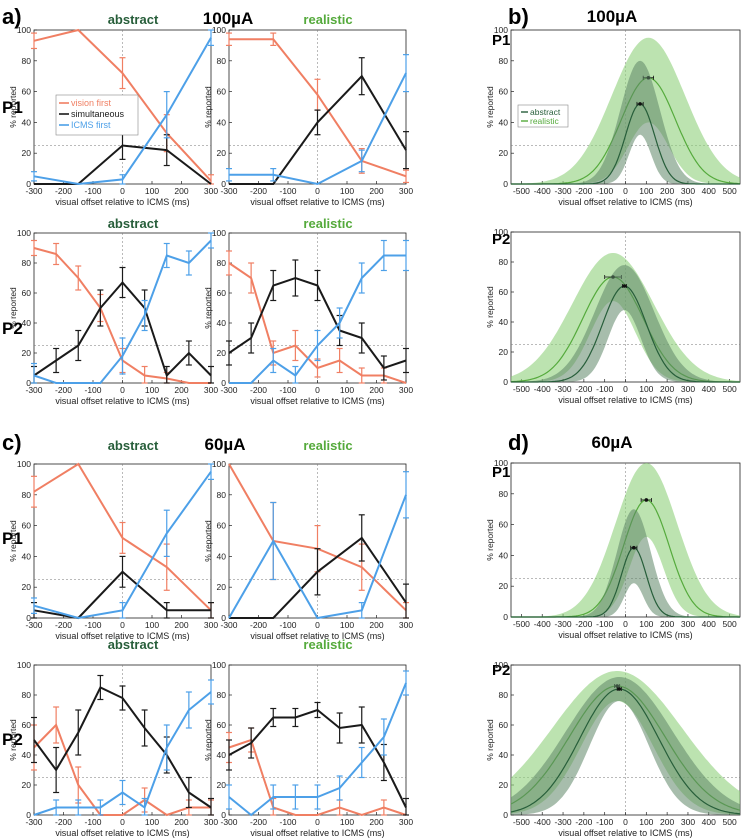 Image resolution: width=755 pixels, height=839 pixels. What do you see at coordinates (545, 121) in the screenshot?
I see `legend-label-realistic: realistic` at bounding box center [545, 121].